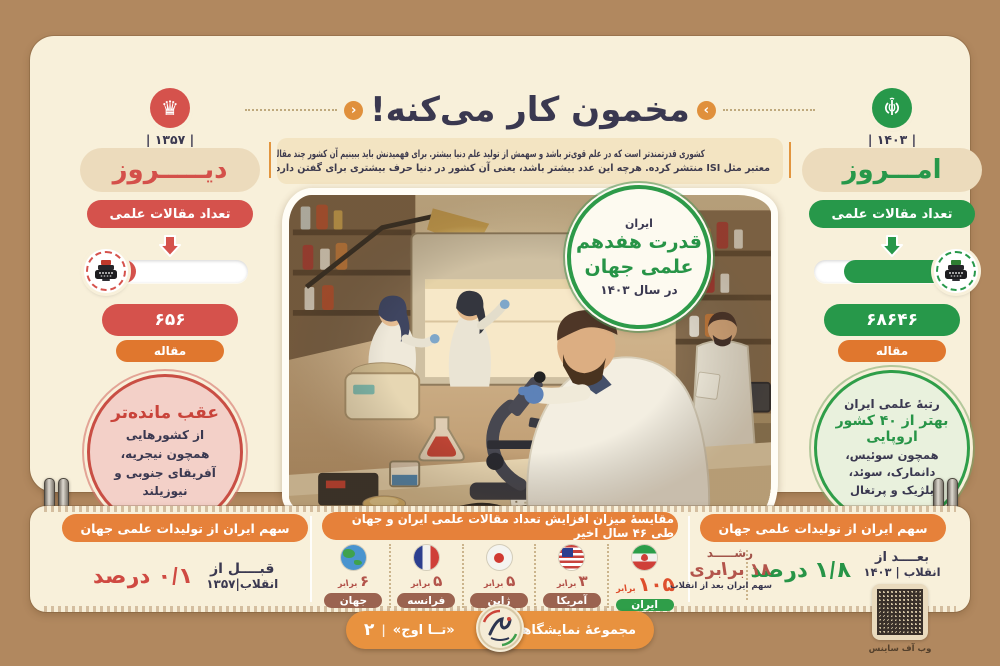 The height and width of the screenshot is (666, 1000). Describe the element at coordinates (902, 557) in the screenshot. I see `after-label-line1: بعــــد از` at that location.